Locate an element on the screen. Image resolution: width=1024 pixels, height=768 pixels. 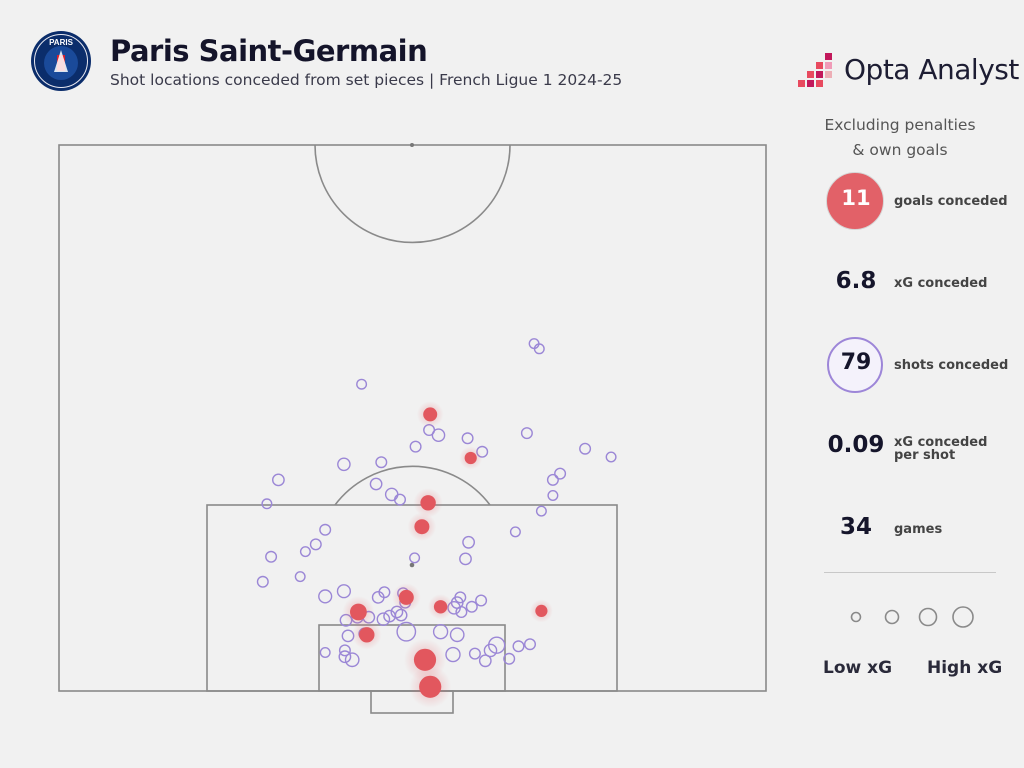
stat-games: 34 games is located at coordinates (910, 530).